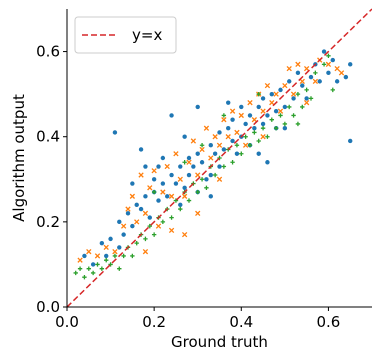 This screenshot has height=351, width=372. What do you see at coordinates (48, 222) in the screenshot?
I see `y-tick-label-1: 0.2` at bounding box center [48, 222].